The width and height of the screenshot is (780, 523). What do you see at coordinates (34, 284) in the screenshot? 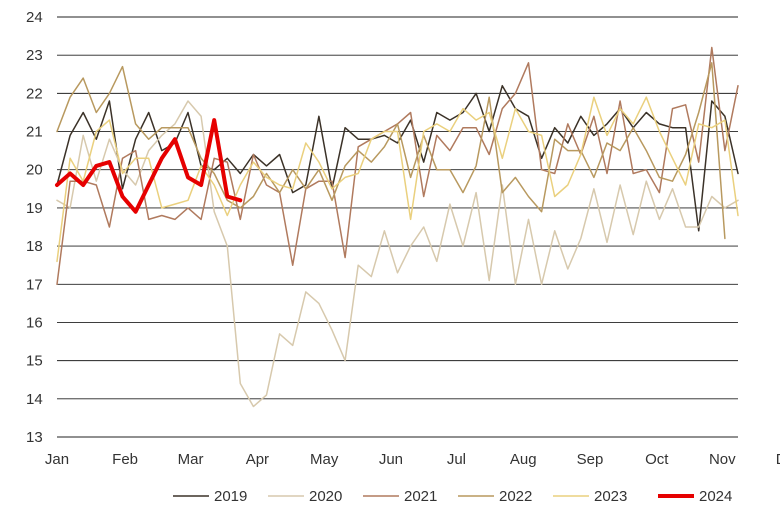
I see `y-tick-label: 17` at bounding box center [34, 284].